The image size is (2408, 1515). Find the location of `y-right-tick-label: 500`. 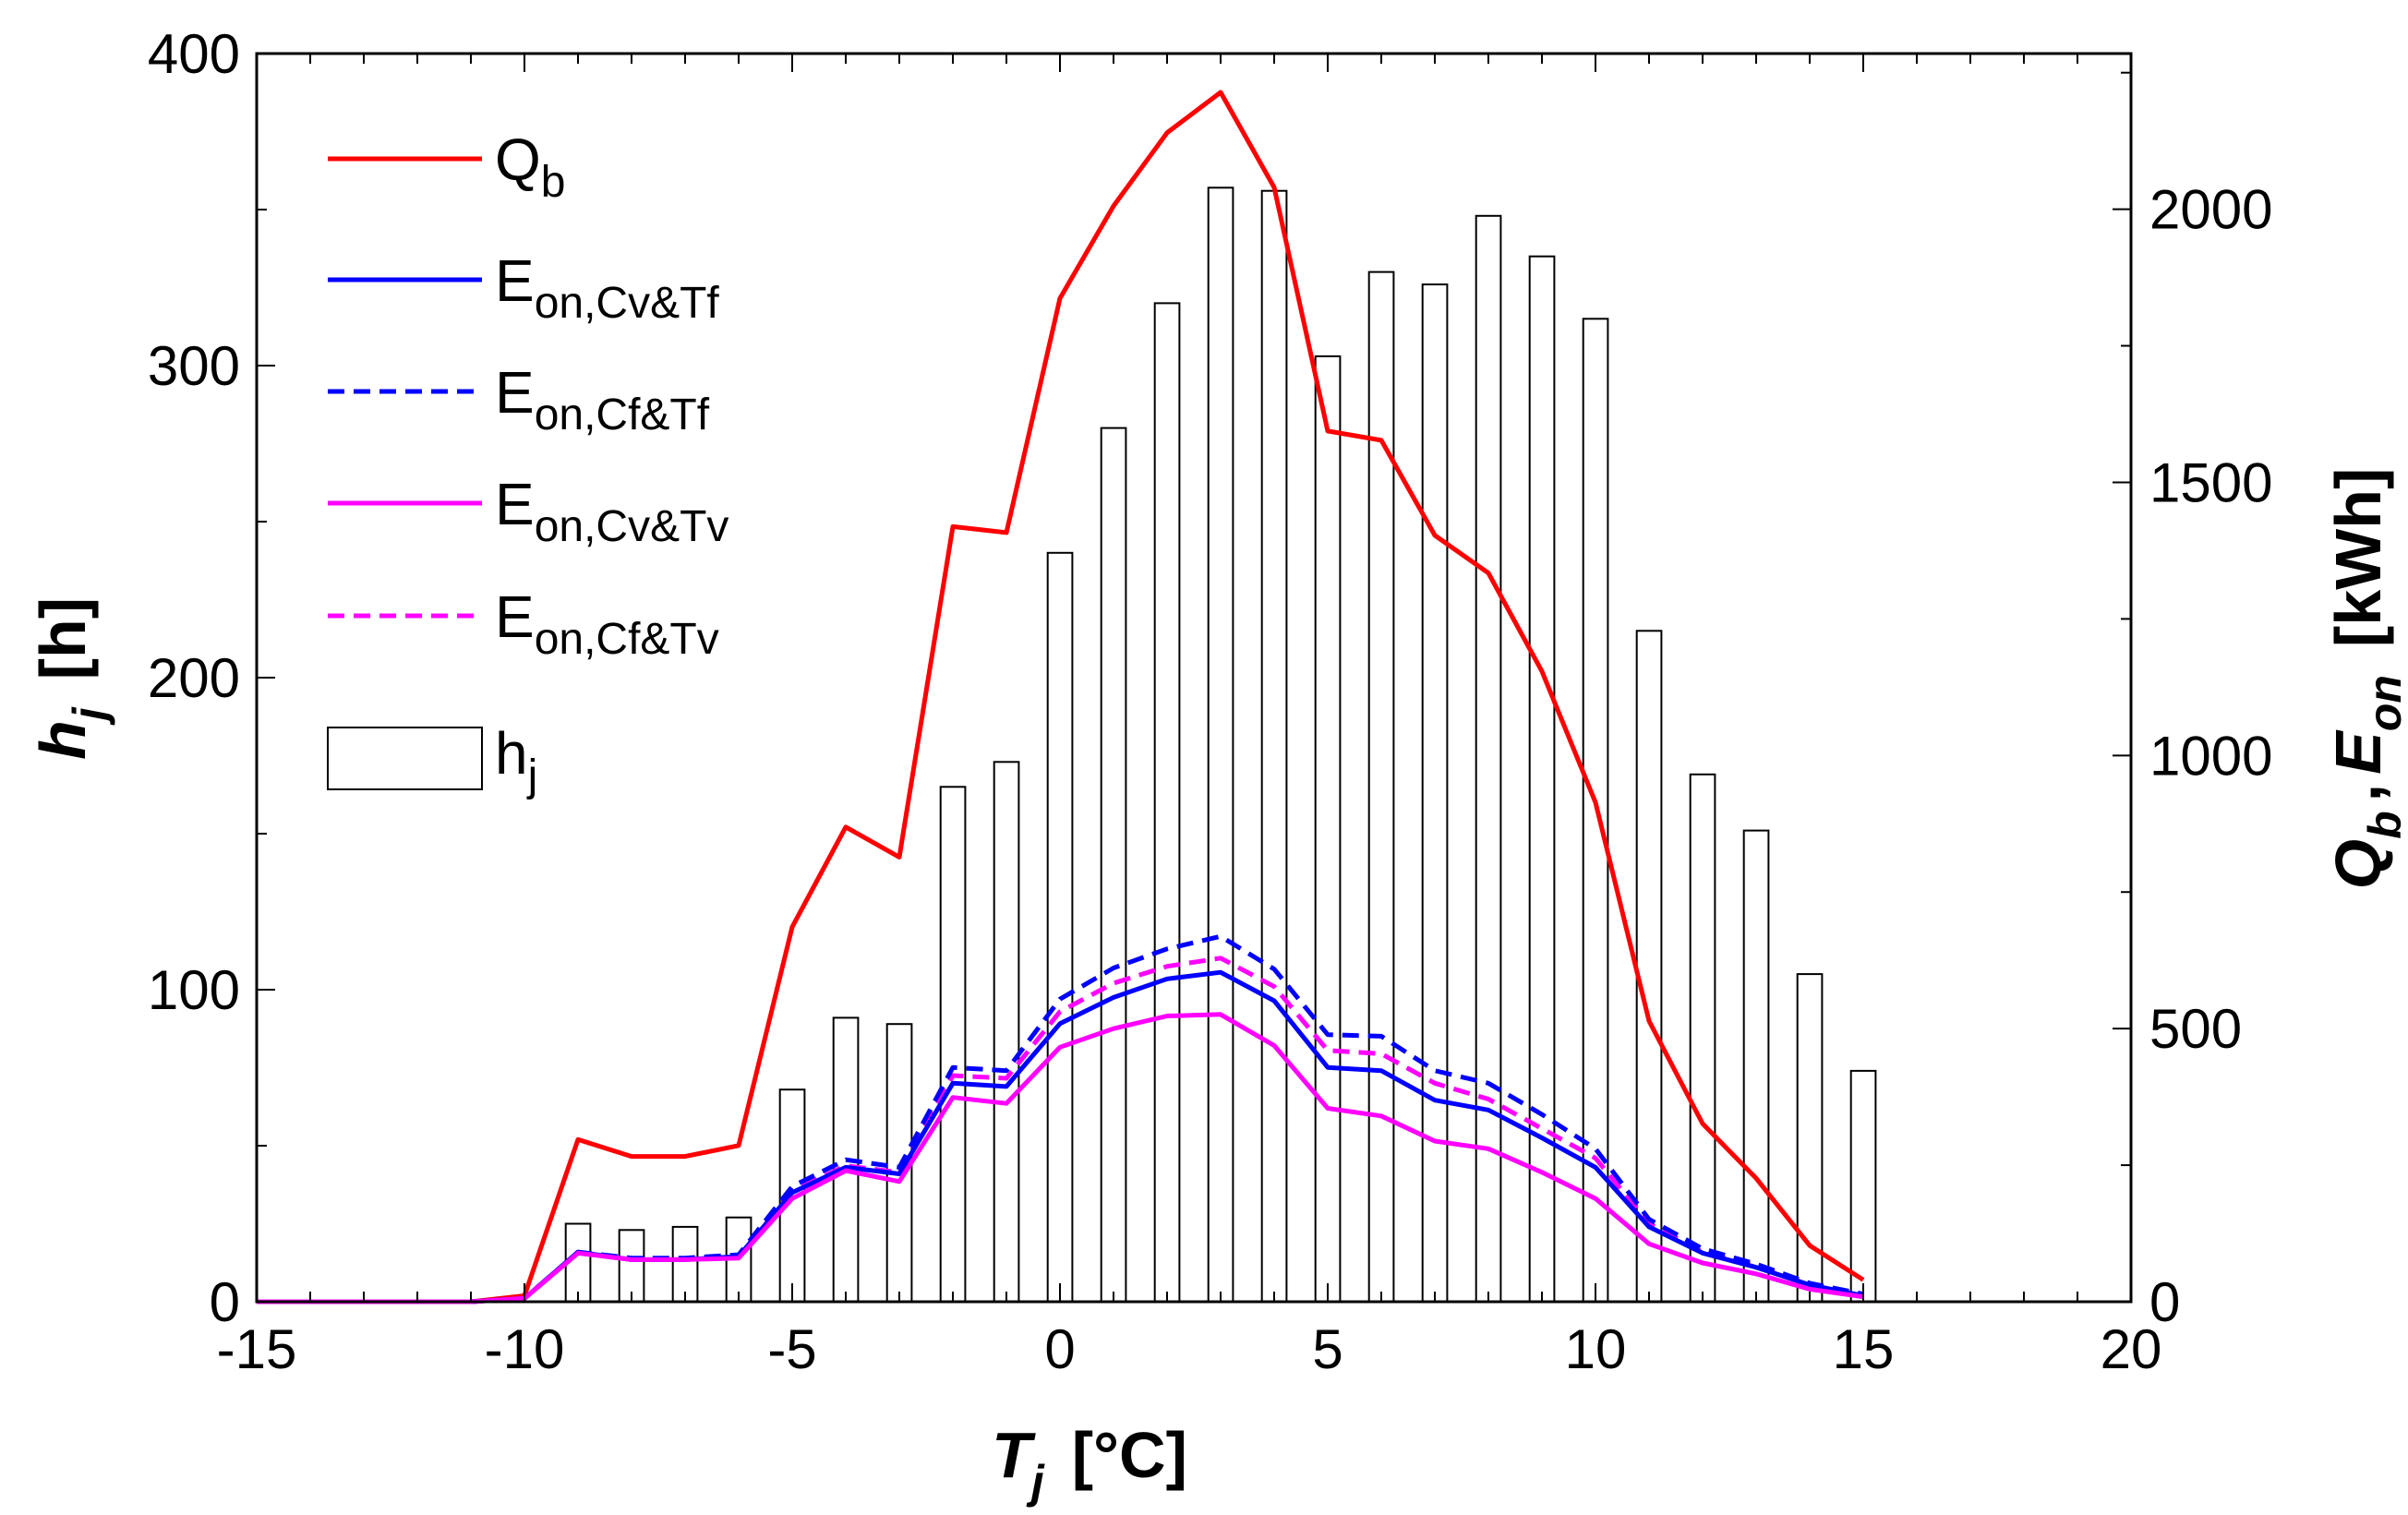

y-right-tick-label: 500 is located at coordinates (2195, 1029).